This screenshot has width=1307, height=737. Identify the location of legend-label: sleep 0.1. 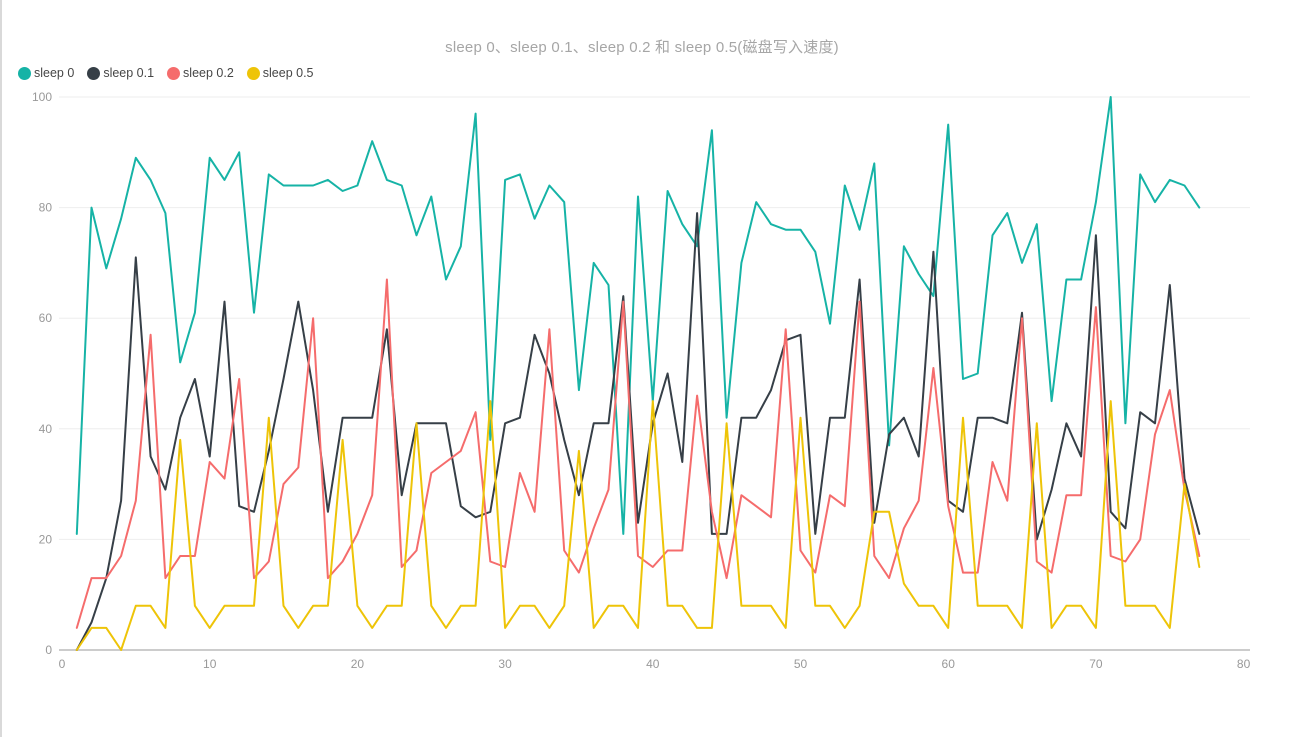
(129, 73).